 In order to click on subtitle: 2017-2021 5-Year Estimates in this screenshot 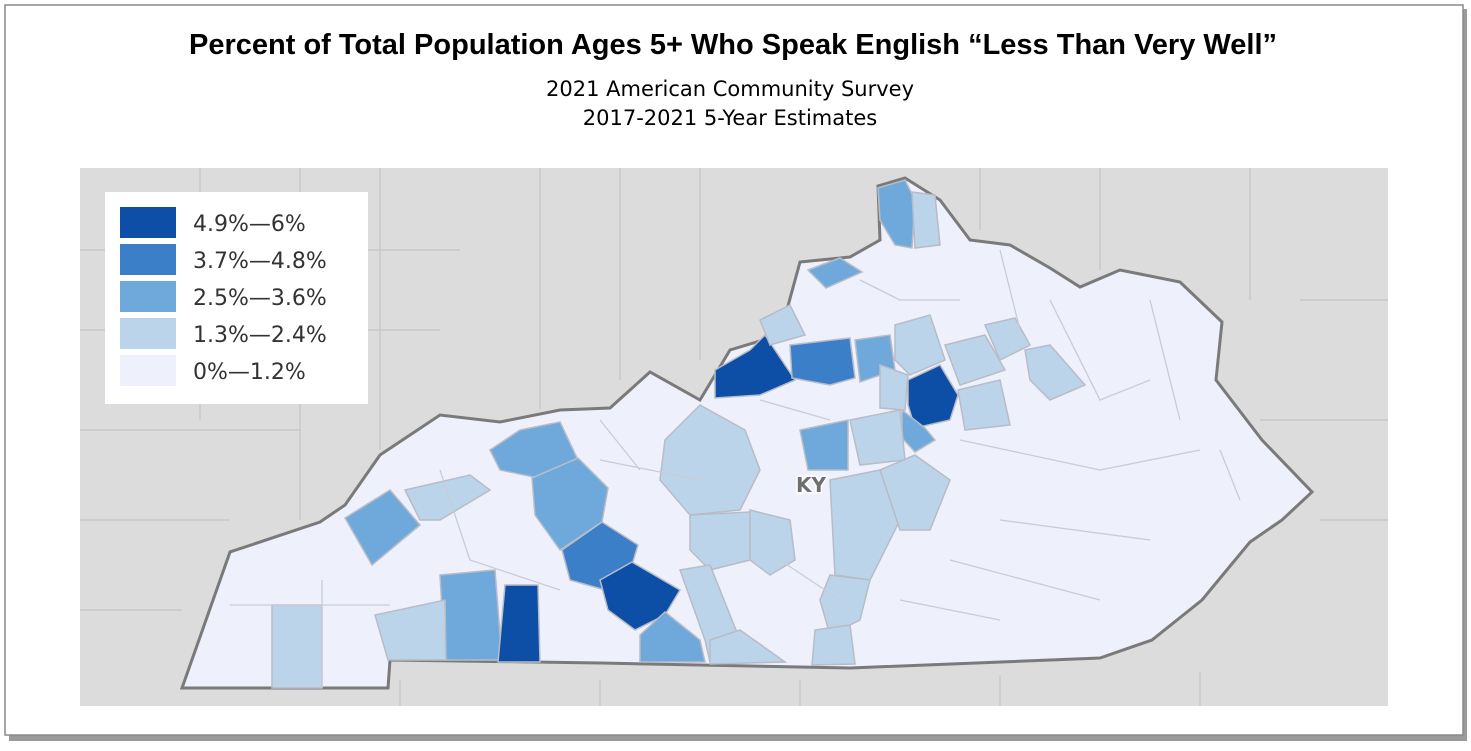, I will do `click(730, 118)`.